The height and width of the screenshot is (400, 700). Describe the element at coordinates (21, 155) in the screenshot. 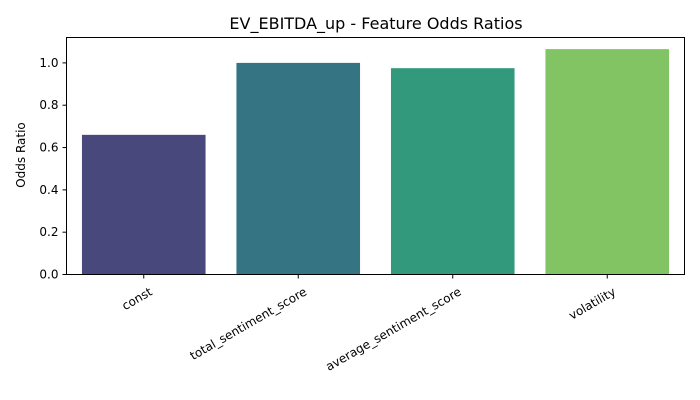

I see `y-axis-label: Odds Ratio` at that location.